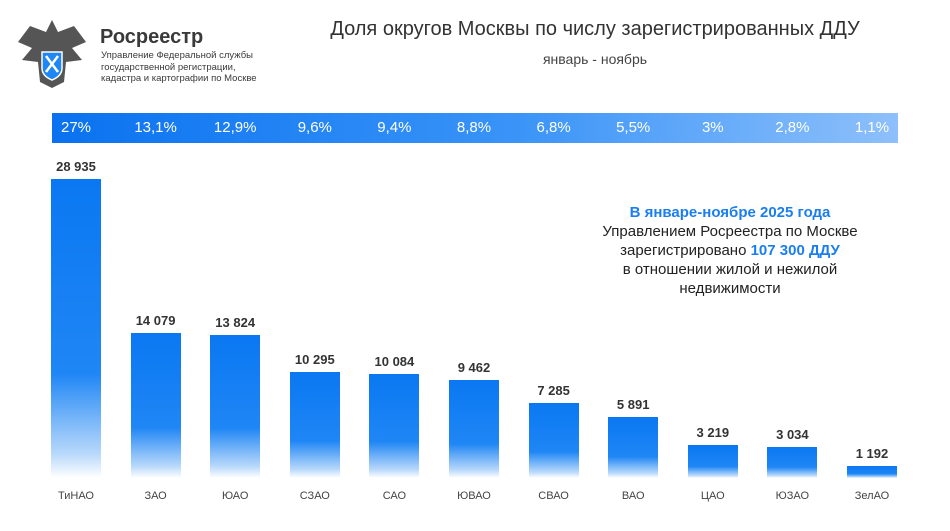  I want to click on x-tick-label: ЦАО, so click(712, 496).